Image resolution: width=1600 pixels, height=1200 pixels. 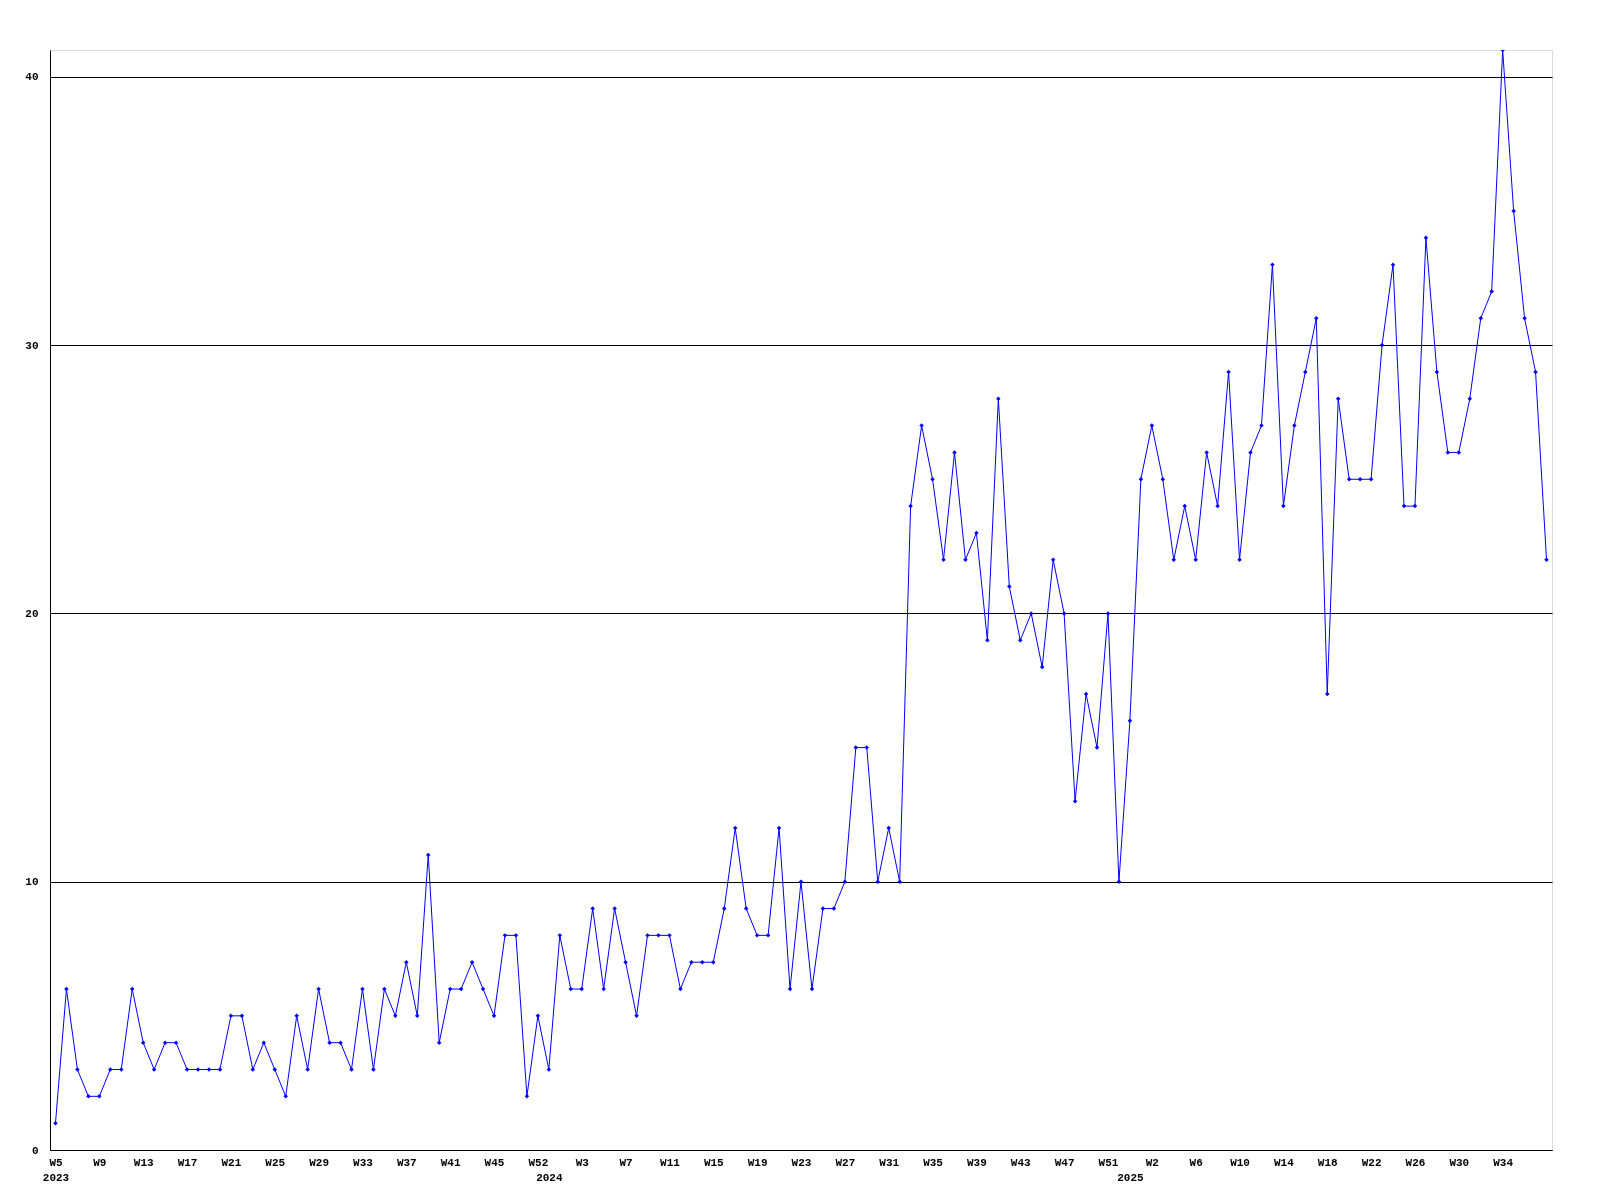 I want to click on x-tick-label: W15, so click(x=714, y=1162).